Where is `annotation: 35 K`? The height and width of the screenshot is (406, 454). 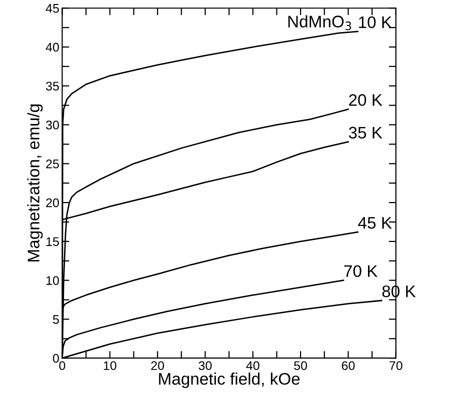 annotation: 35 K is located at coordinates (365, 132).